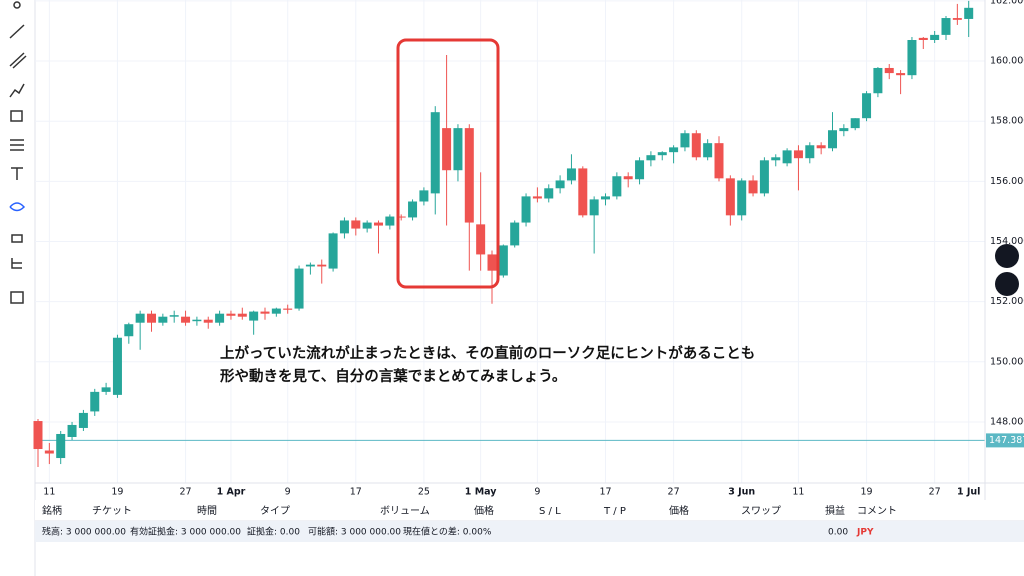 This screenshot has width=1024, height=576. What do you see at coordinates (49, 492) in the screenshot?
I see `x-tick-label: 11` at bounding box center [49, 492].